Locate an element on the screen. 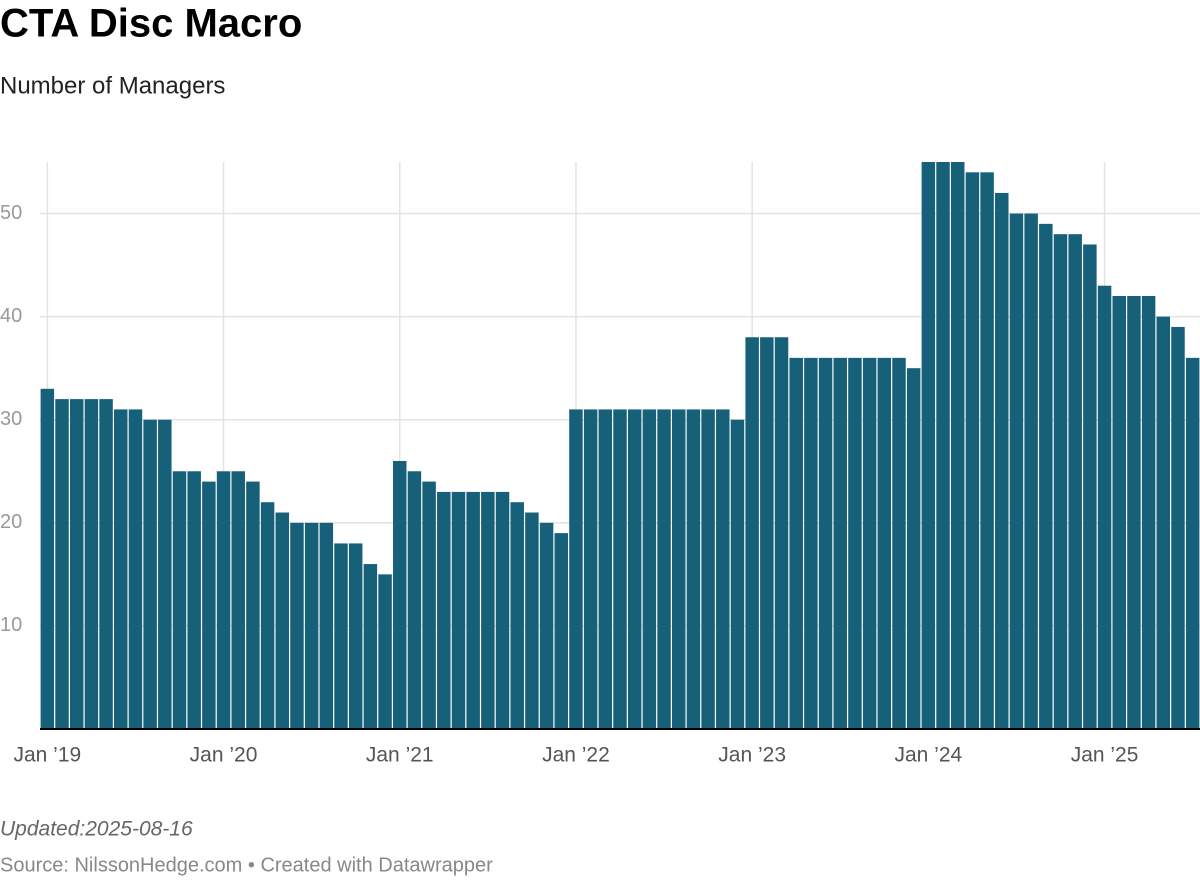 Image resolution: width=1200 pixels, height=880 pixels. x-tick-label: Jan ’23 is located at coordinates (752, 755).